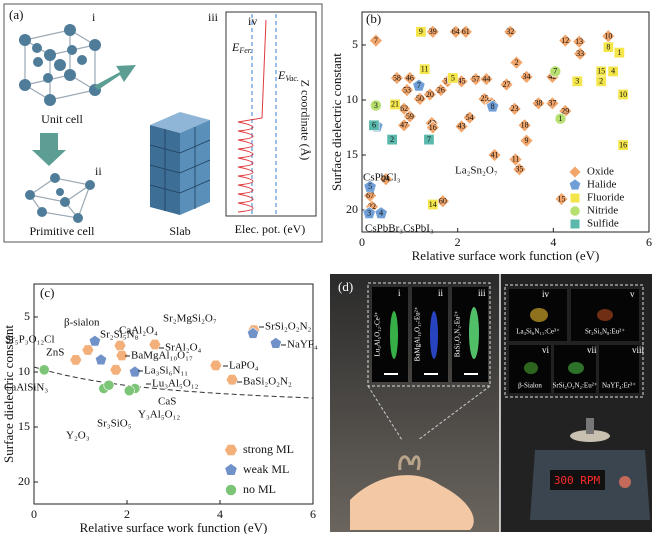  Describe the element at coordinates (484, 98) in the screenshot. I see `point-label: 25` at that location.